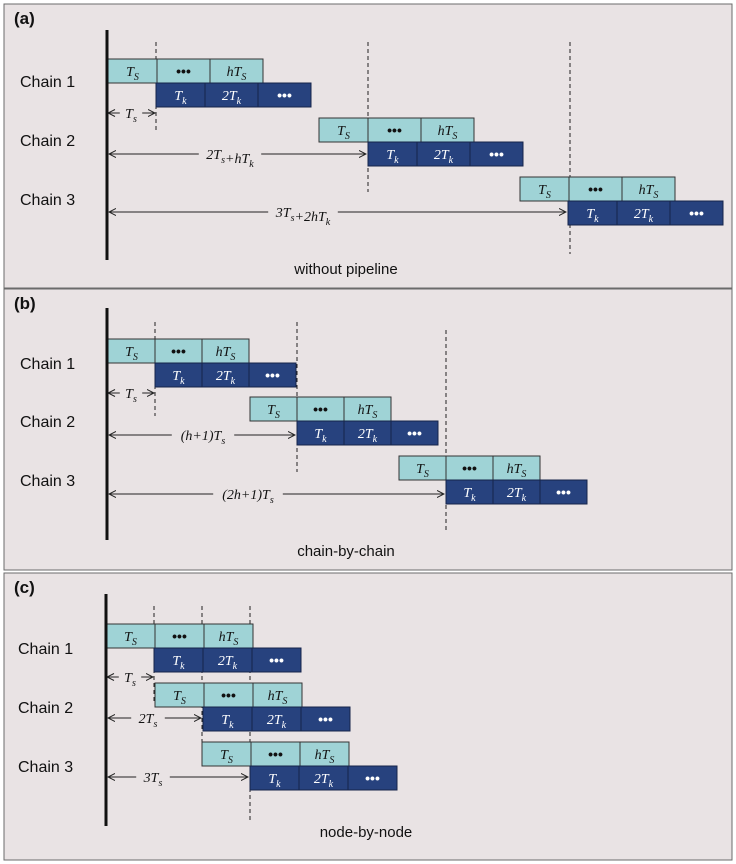 The image size is (736, 864). I want to click on timing-arrow: (h+1)Ts, so click(202, 438).